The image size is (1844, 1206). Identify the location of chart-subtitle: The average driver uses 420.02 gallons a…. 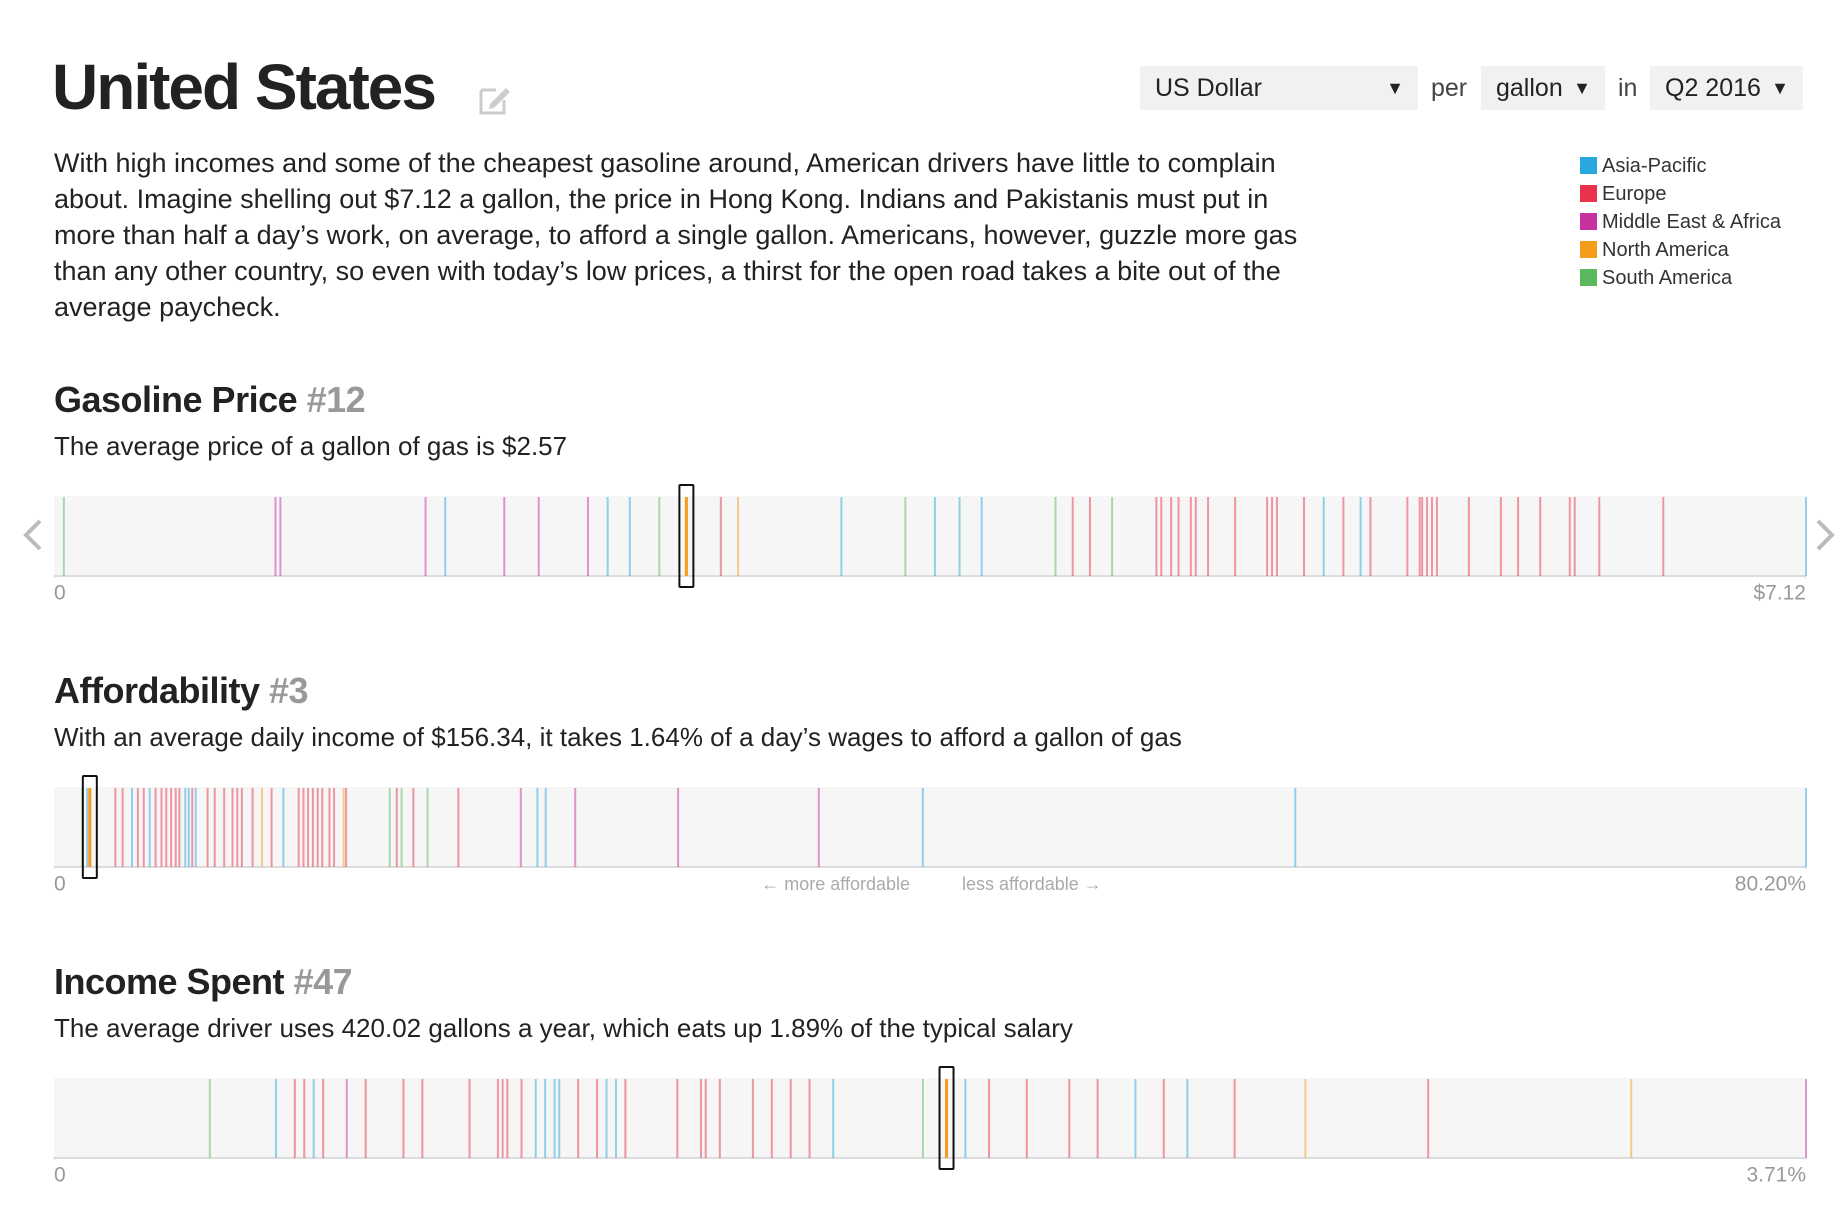
(563, 1028).